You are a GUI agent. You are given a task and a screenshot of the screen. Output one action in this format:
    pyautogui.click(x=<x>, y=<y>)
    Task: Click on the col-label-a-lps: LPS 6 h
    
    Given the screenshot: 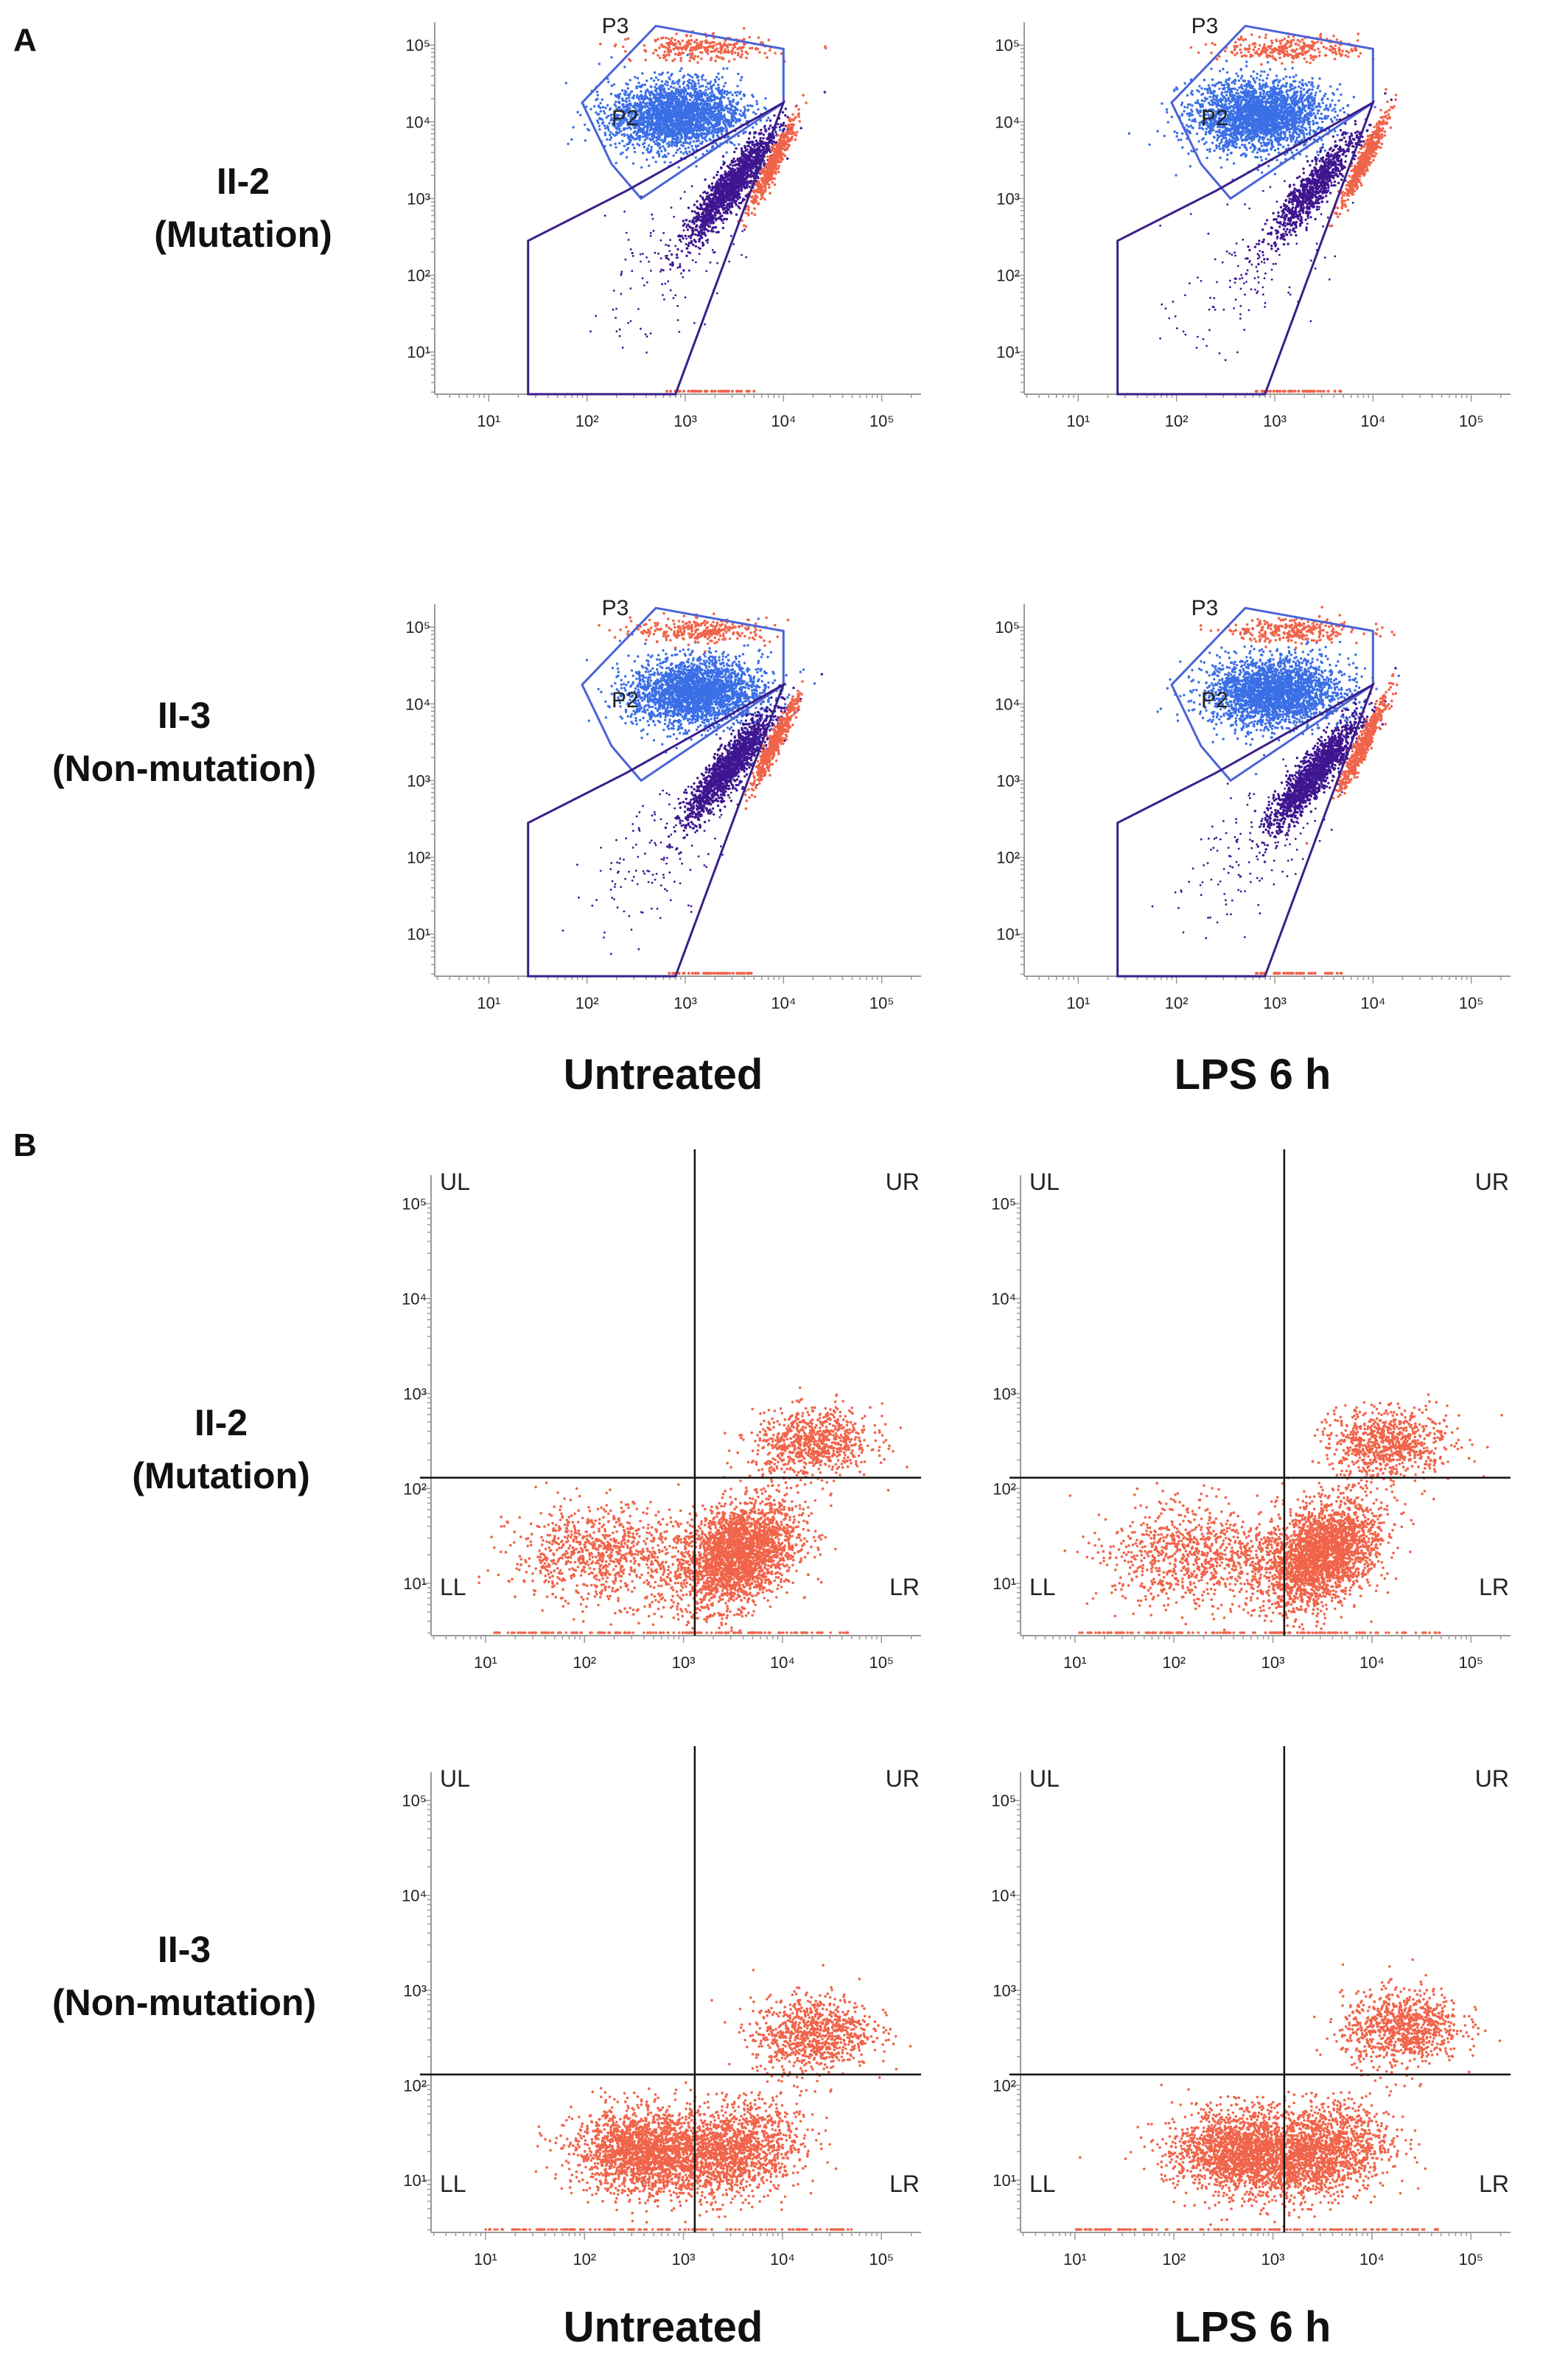 What is the action you would take?
    pyautogui.click(x=1252, y=1074)
    